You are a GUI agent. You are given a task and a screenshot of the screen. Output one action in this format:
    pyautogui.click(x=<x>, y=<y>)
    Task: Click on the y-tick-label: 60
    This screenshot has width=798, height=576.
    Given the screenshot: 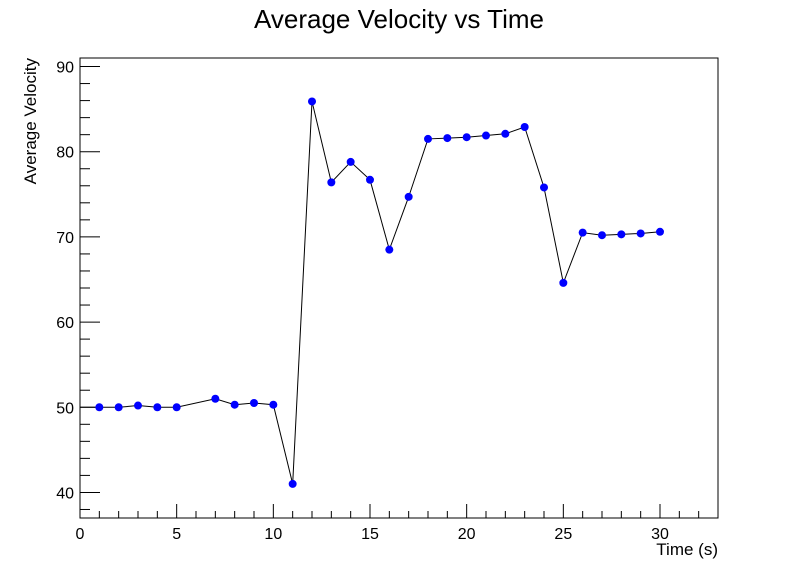 What is the action you would take?
    pyautogui.click(x=65, y=323)
    